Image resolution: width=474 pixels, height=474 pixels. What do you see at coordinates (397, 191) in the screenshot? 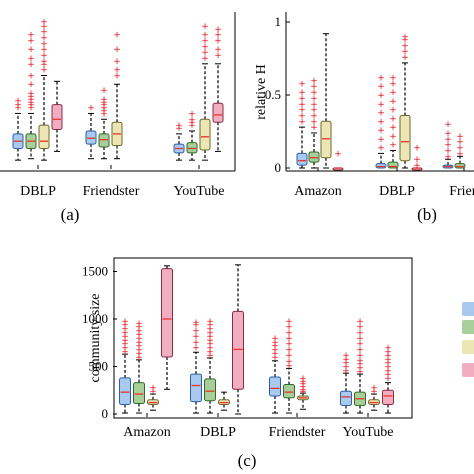
I see `panel-b-category-label: DBLP` at bounding box center [397, 191].